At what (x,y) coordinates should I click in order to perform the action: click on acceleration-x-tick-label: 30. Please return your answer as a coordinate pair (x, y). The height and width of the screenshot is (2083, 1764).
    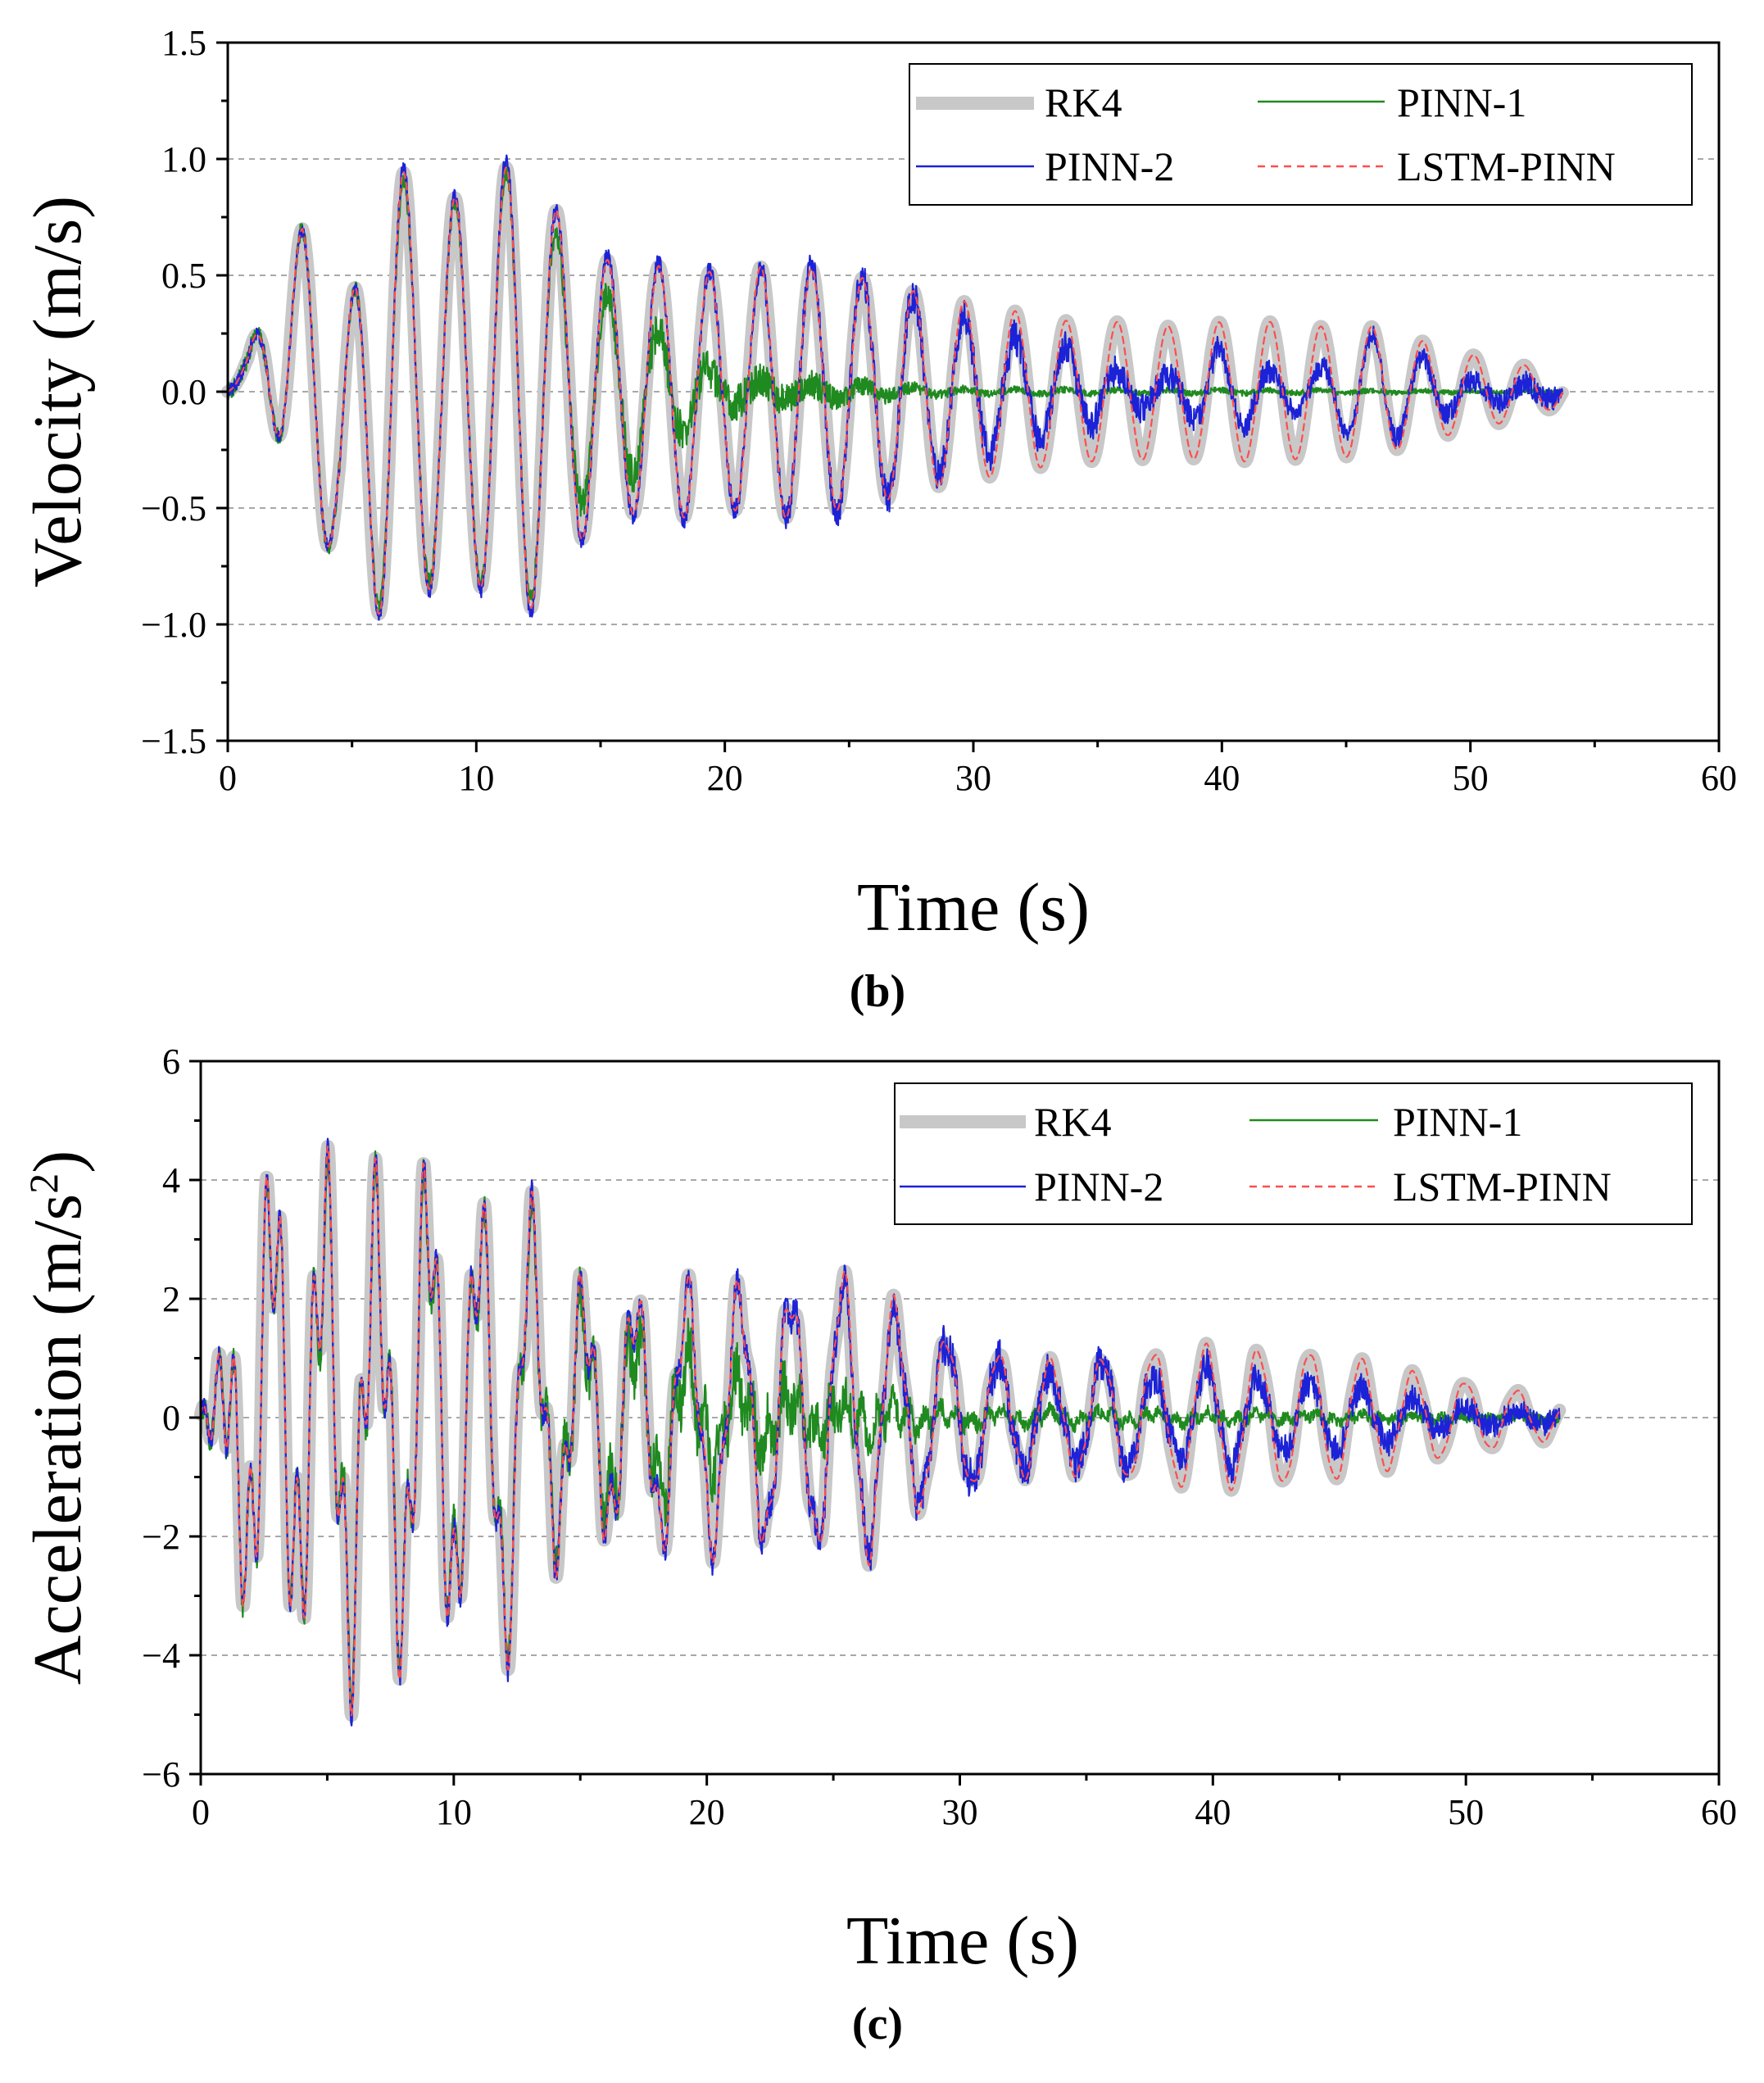
    Looking at the image, I should click on (960, 1812).